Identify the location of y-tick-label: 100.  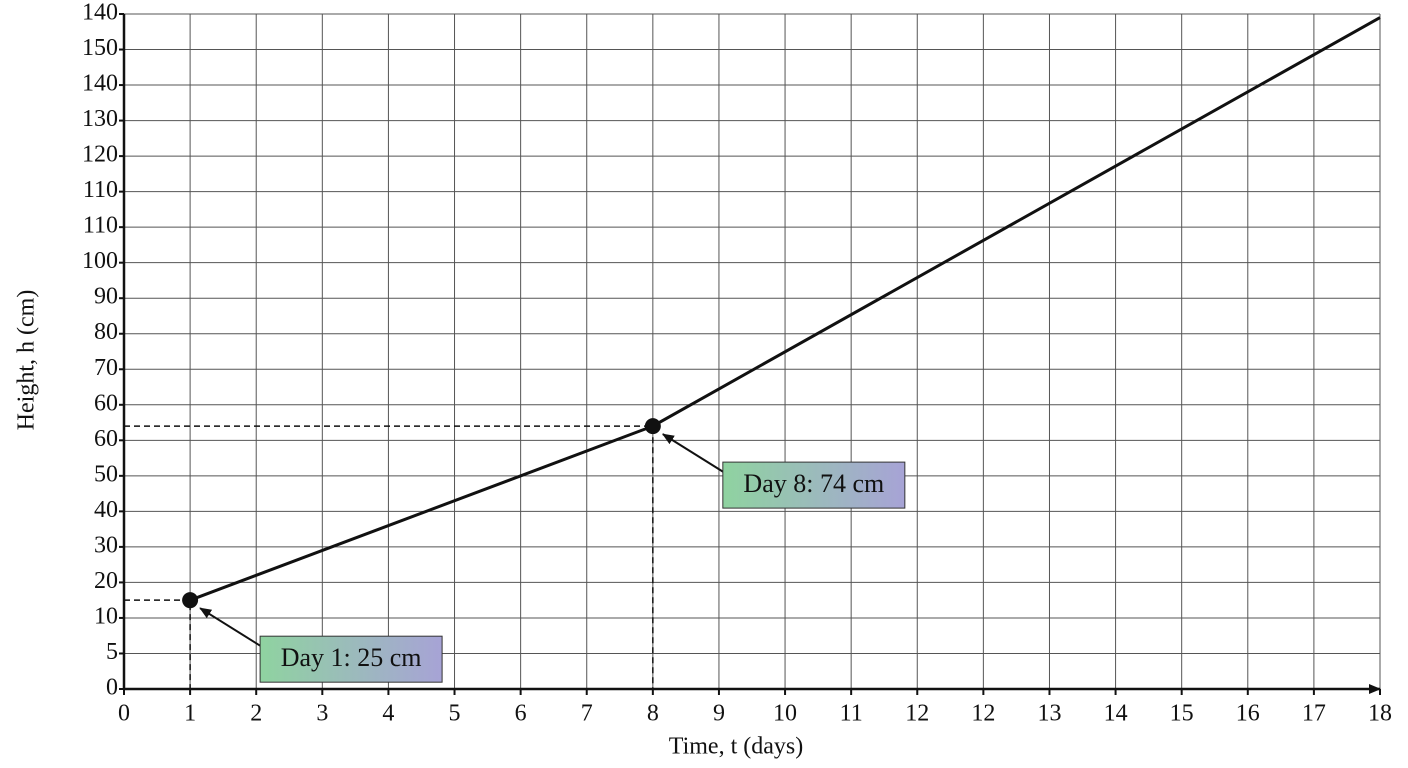
(100, 261).